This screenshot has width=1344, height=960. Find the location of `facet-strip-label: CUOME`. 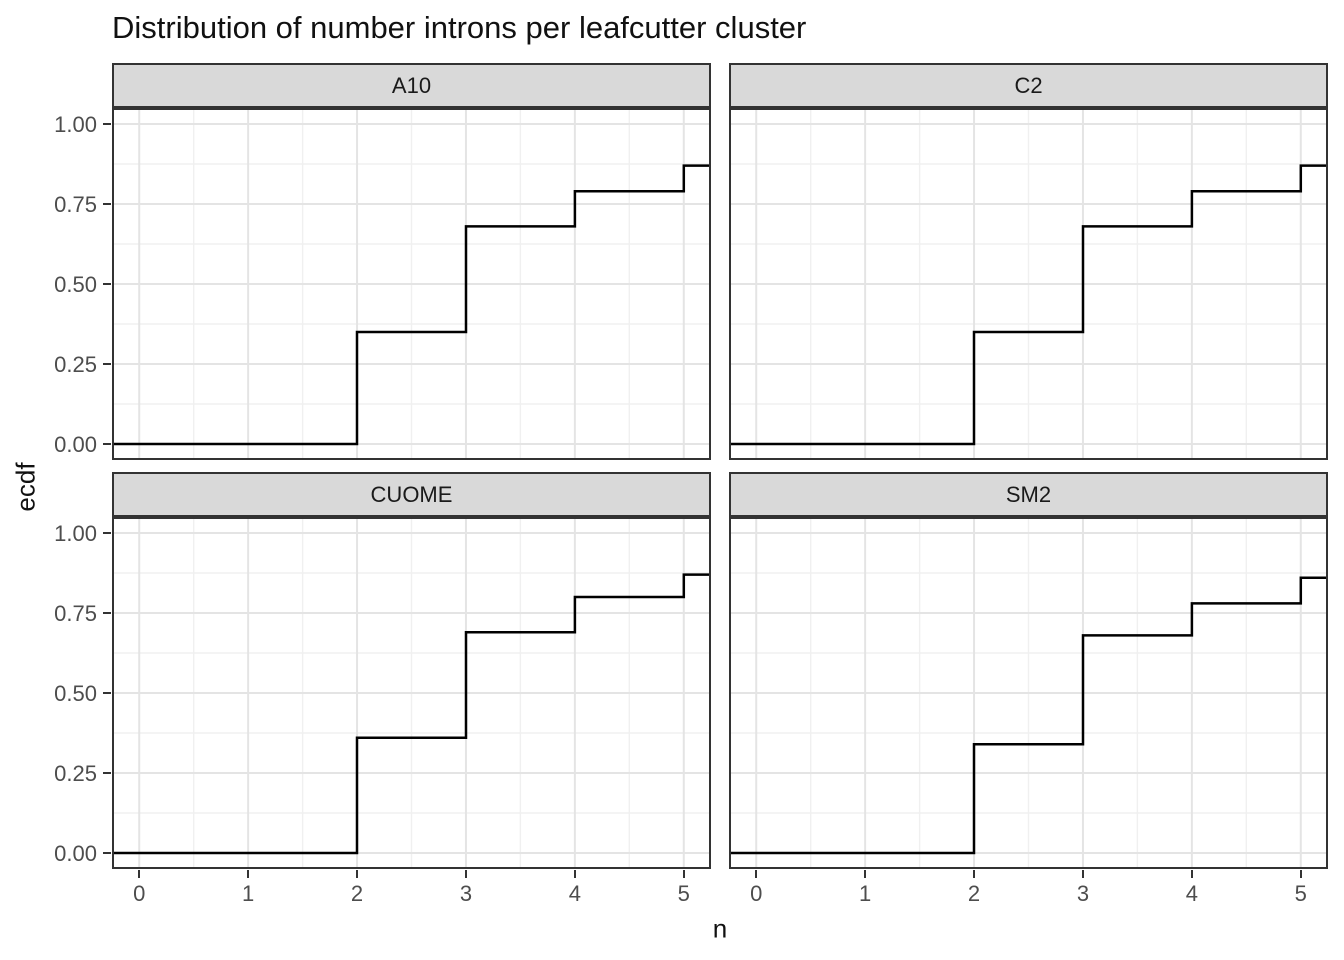

facet-strip-label: CUOME is located at coordinates (411, 494).